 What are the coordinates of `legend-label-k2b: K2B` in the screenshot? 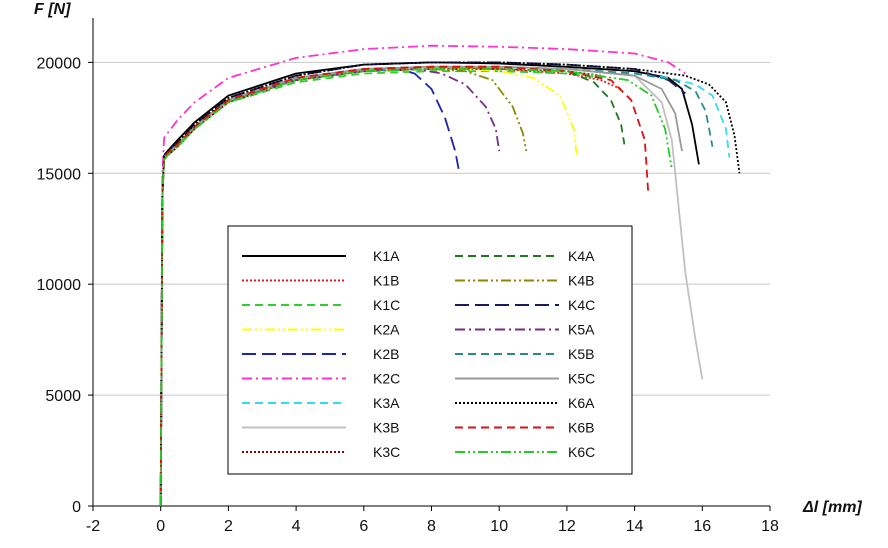 It's located at (386, 354).